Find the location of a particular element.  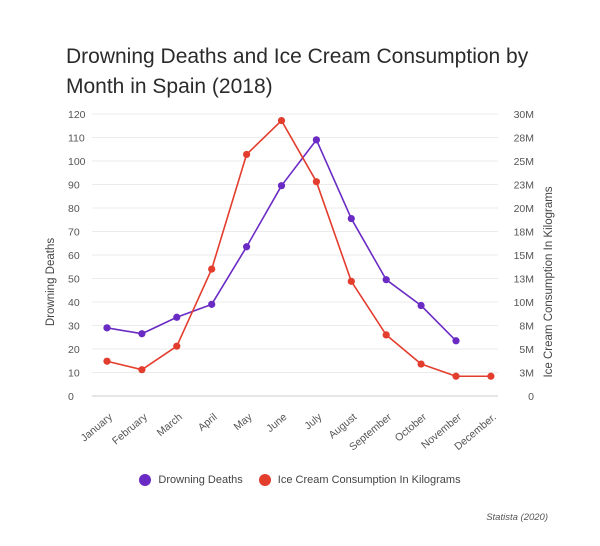

left-y-axis: 0 10 20 30 40 50 60 70 80 90 100 110 120 is located at coordinates (77, 256).